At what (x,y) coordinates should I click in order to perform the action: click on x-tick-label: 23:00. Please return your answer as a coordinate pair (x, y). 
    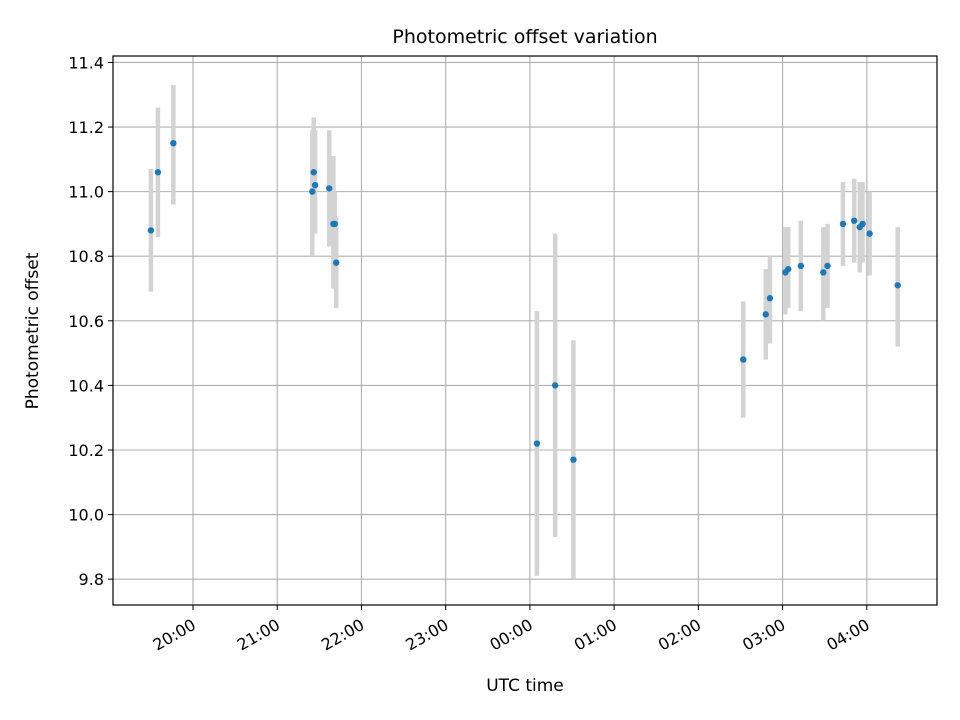
    Looking at the image, I should click on (426, 635).